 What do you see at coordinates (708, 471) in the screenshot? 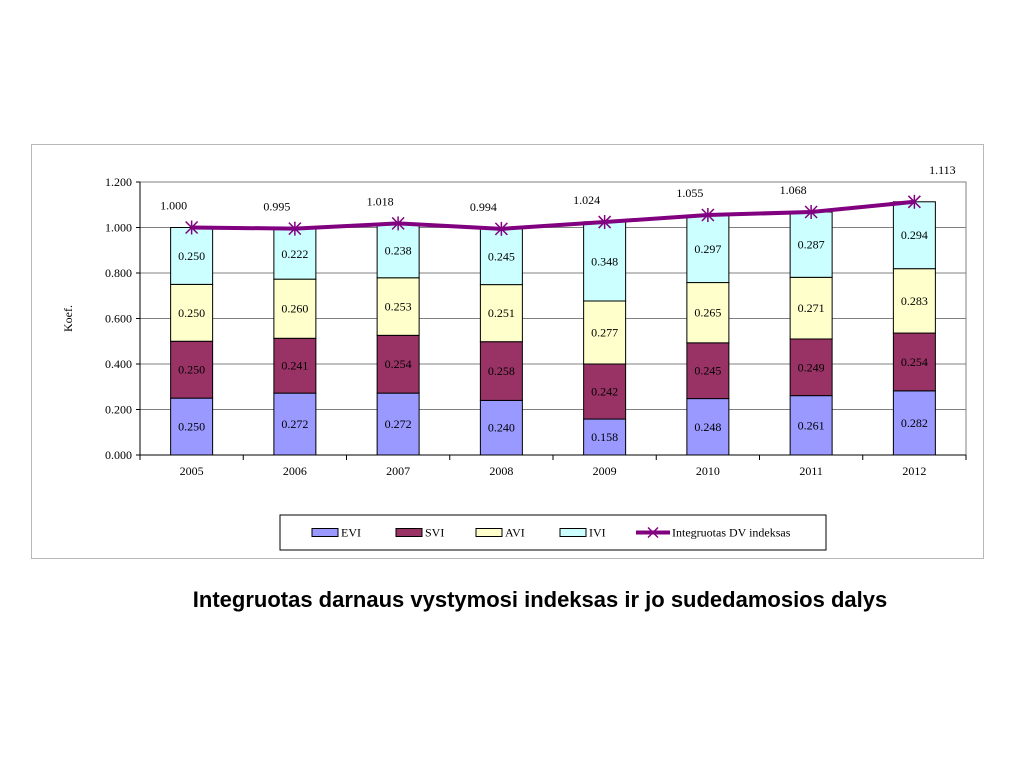
I see `x-tick-label: 2010` at bounding box center [708, 471].